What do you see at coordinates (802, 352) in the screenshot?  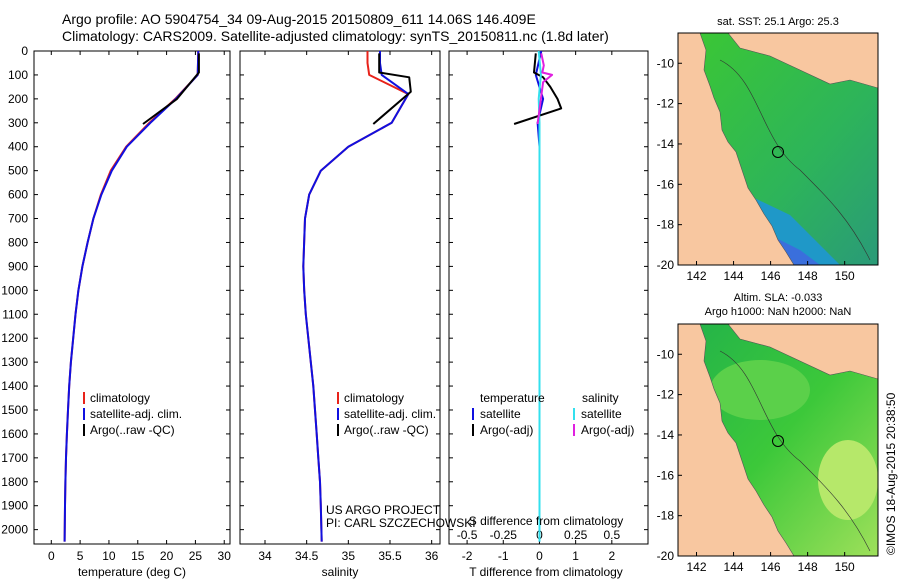 I see `sla-land-png` at bounding box center [802, 352].